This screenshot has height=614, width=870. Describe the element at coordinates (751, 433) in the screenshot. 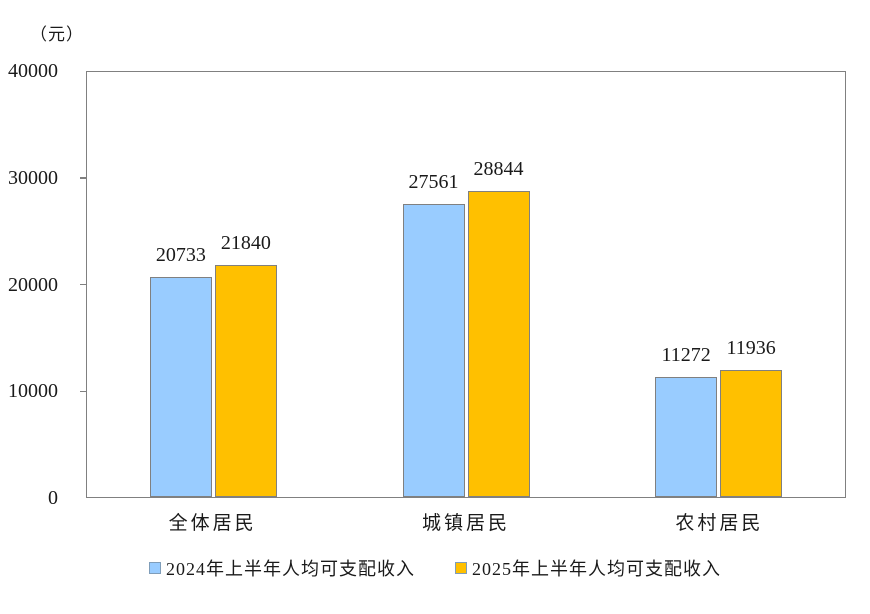

I see `bar-2025-农村居民` at that location.